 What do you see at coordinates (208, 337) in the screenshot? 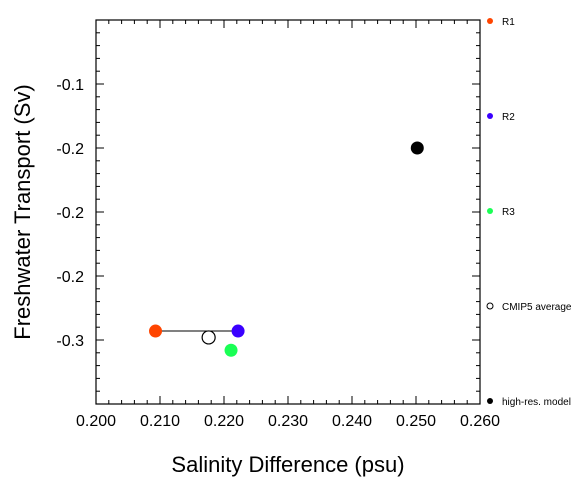
I see `point-cmip5-average` at bounding box center [208, 337].